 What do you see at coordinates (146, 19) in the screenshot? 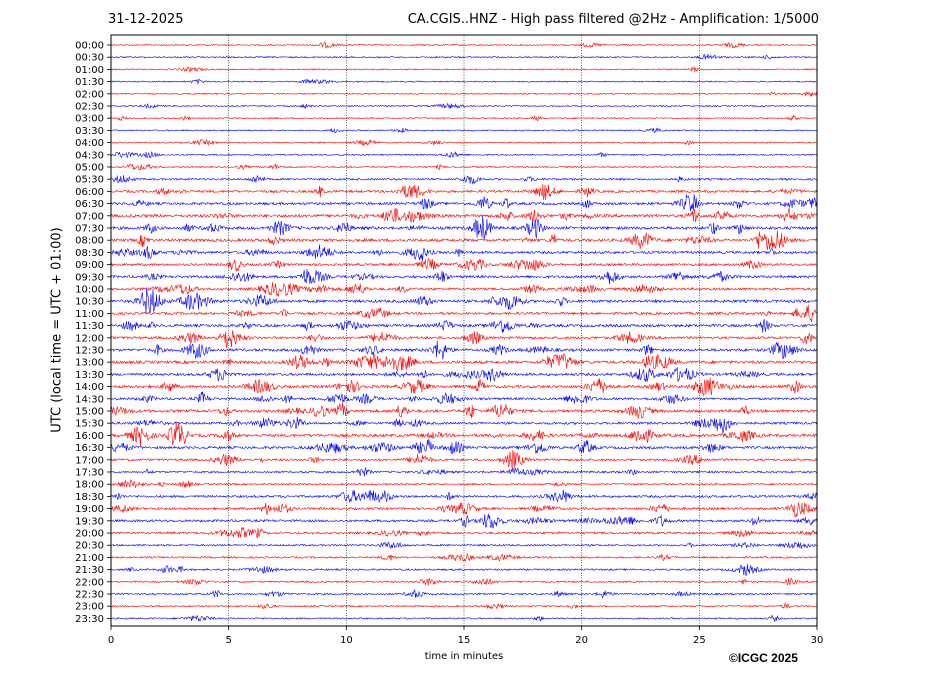
I see `date-label: 31-12-2025` at bounding box center [146, 19].